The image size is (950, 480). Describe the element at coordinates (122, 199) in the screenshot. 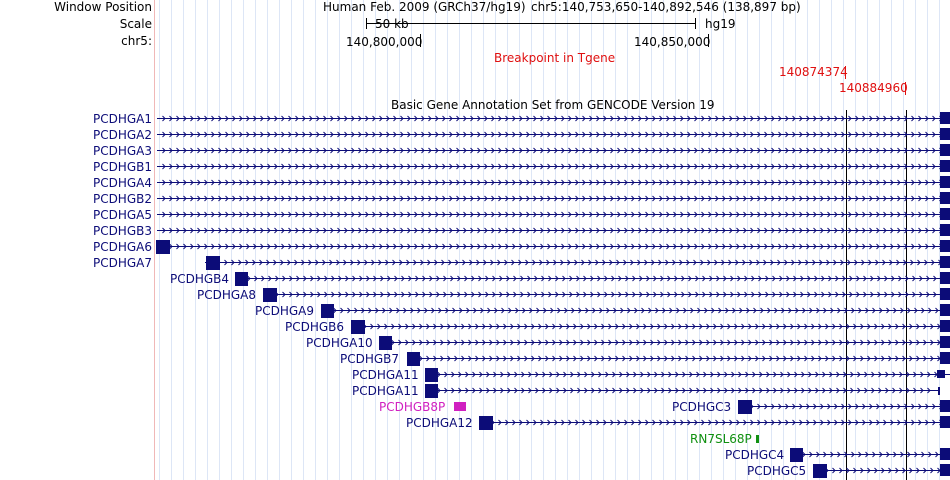

I see `gene-label-pcdhgb2: PCDHGB2` at that location.